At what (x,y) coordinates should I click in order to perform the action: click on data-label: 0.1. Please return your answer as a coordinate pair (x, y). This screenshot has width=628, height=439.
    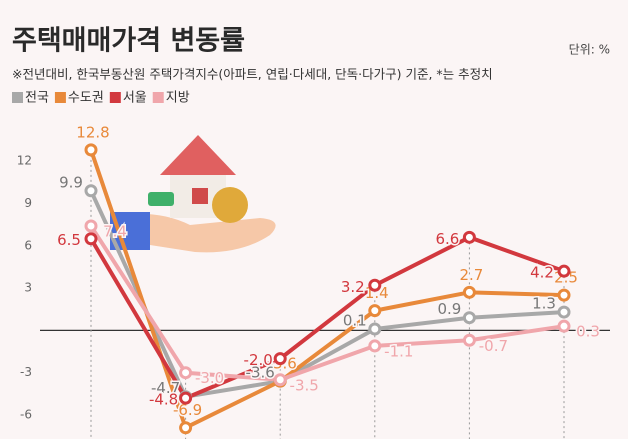
    Looking at the image, I should click on (355, 320).